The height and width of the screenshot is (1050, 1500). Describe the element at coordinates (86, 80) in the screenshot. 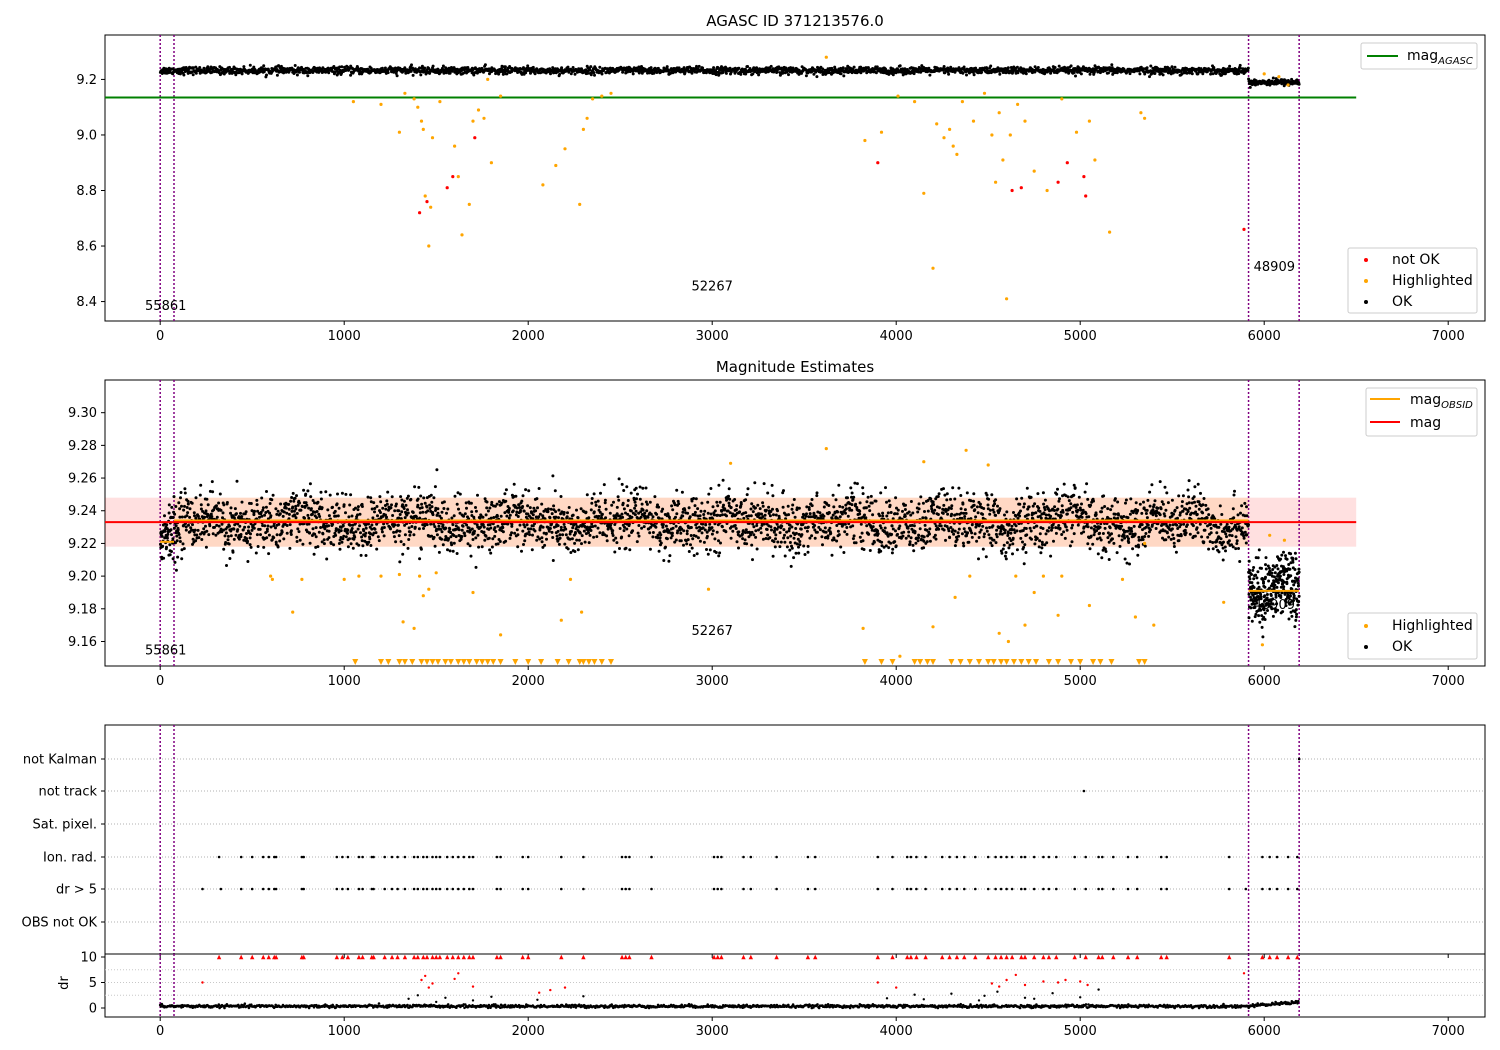

I see `y-tick-label: 9.2` at that location.